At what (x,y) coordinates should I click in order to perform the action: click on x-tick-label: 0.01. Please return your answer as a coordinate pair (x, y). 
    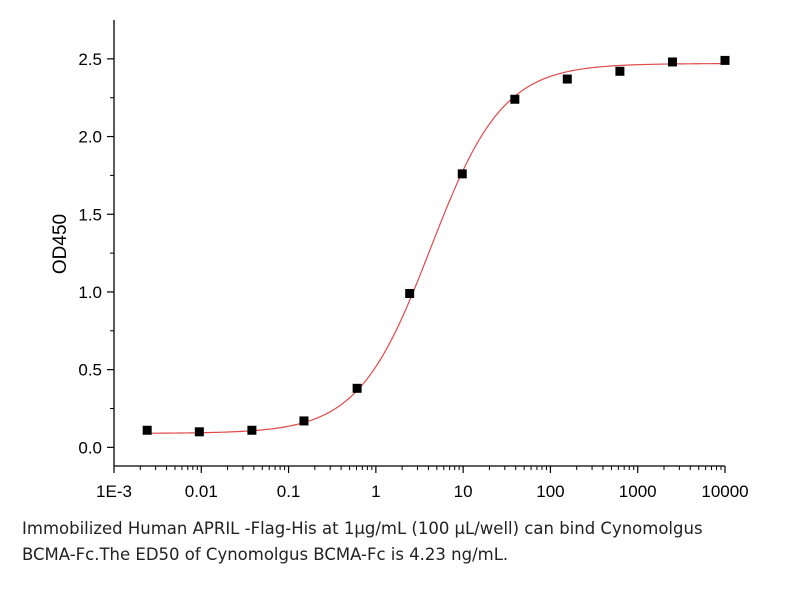
    Looking at the image, I should click on (201, 491).